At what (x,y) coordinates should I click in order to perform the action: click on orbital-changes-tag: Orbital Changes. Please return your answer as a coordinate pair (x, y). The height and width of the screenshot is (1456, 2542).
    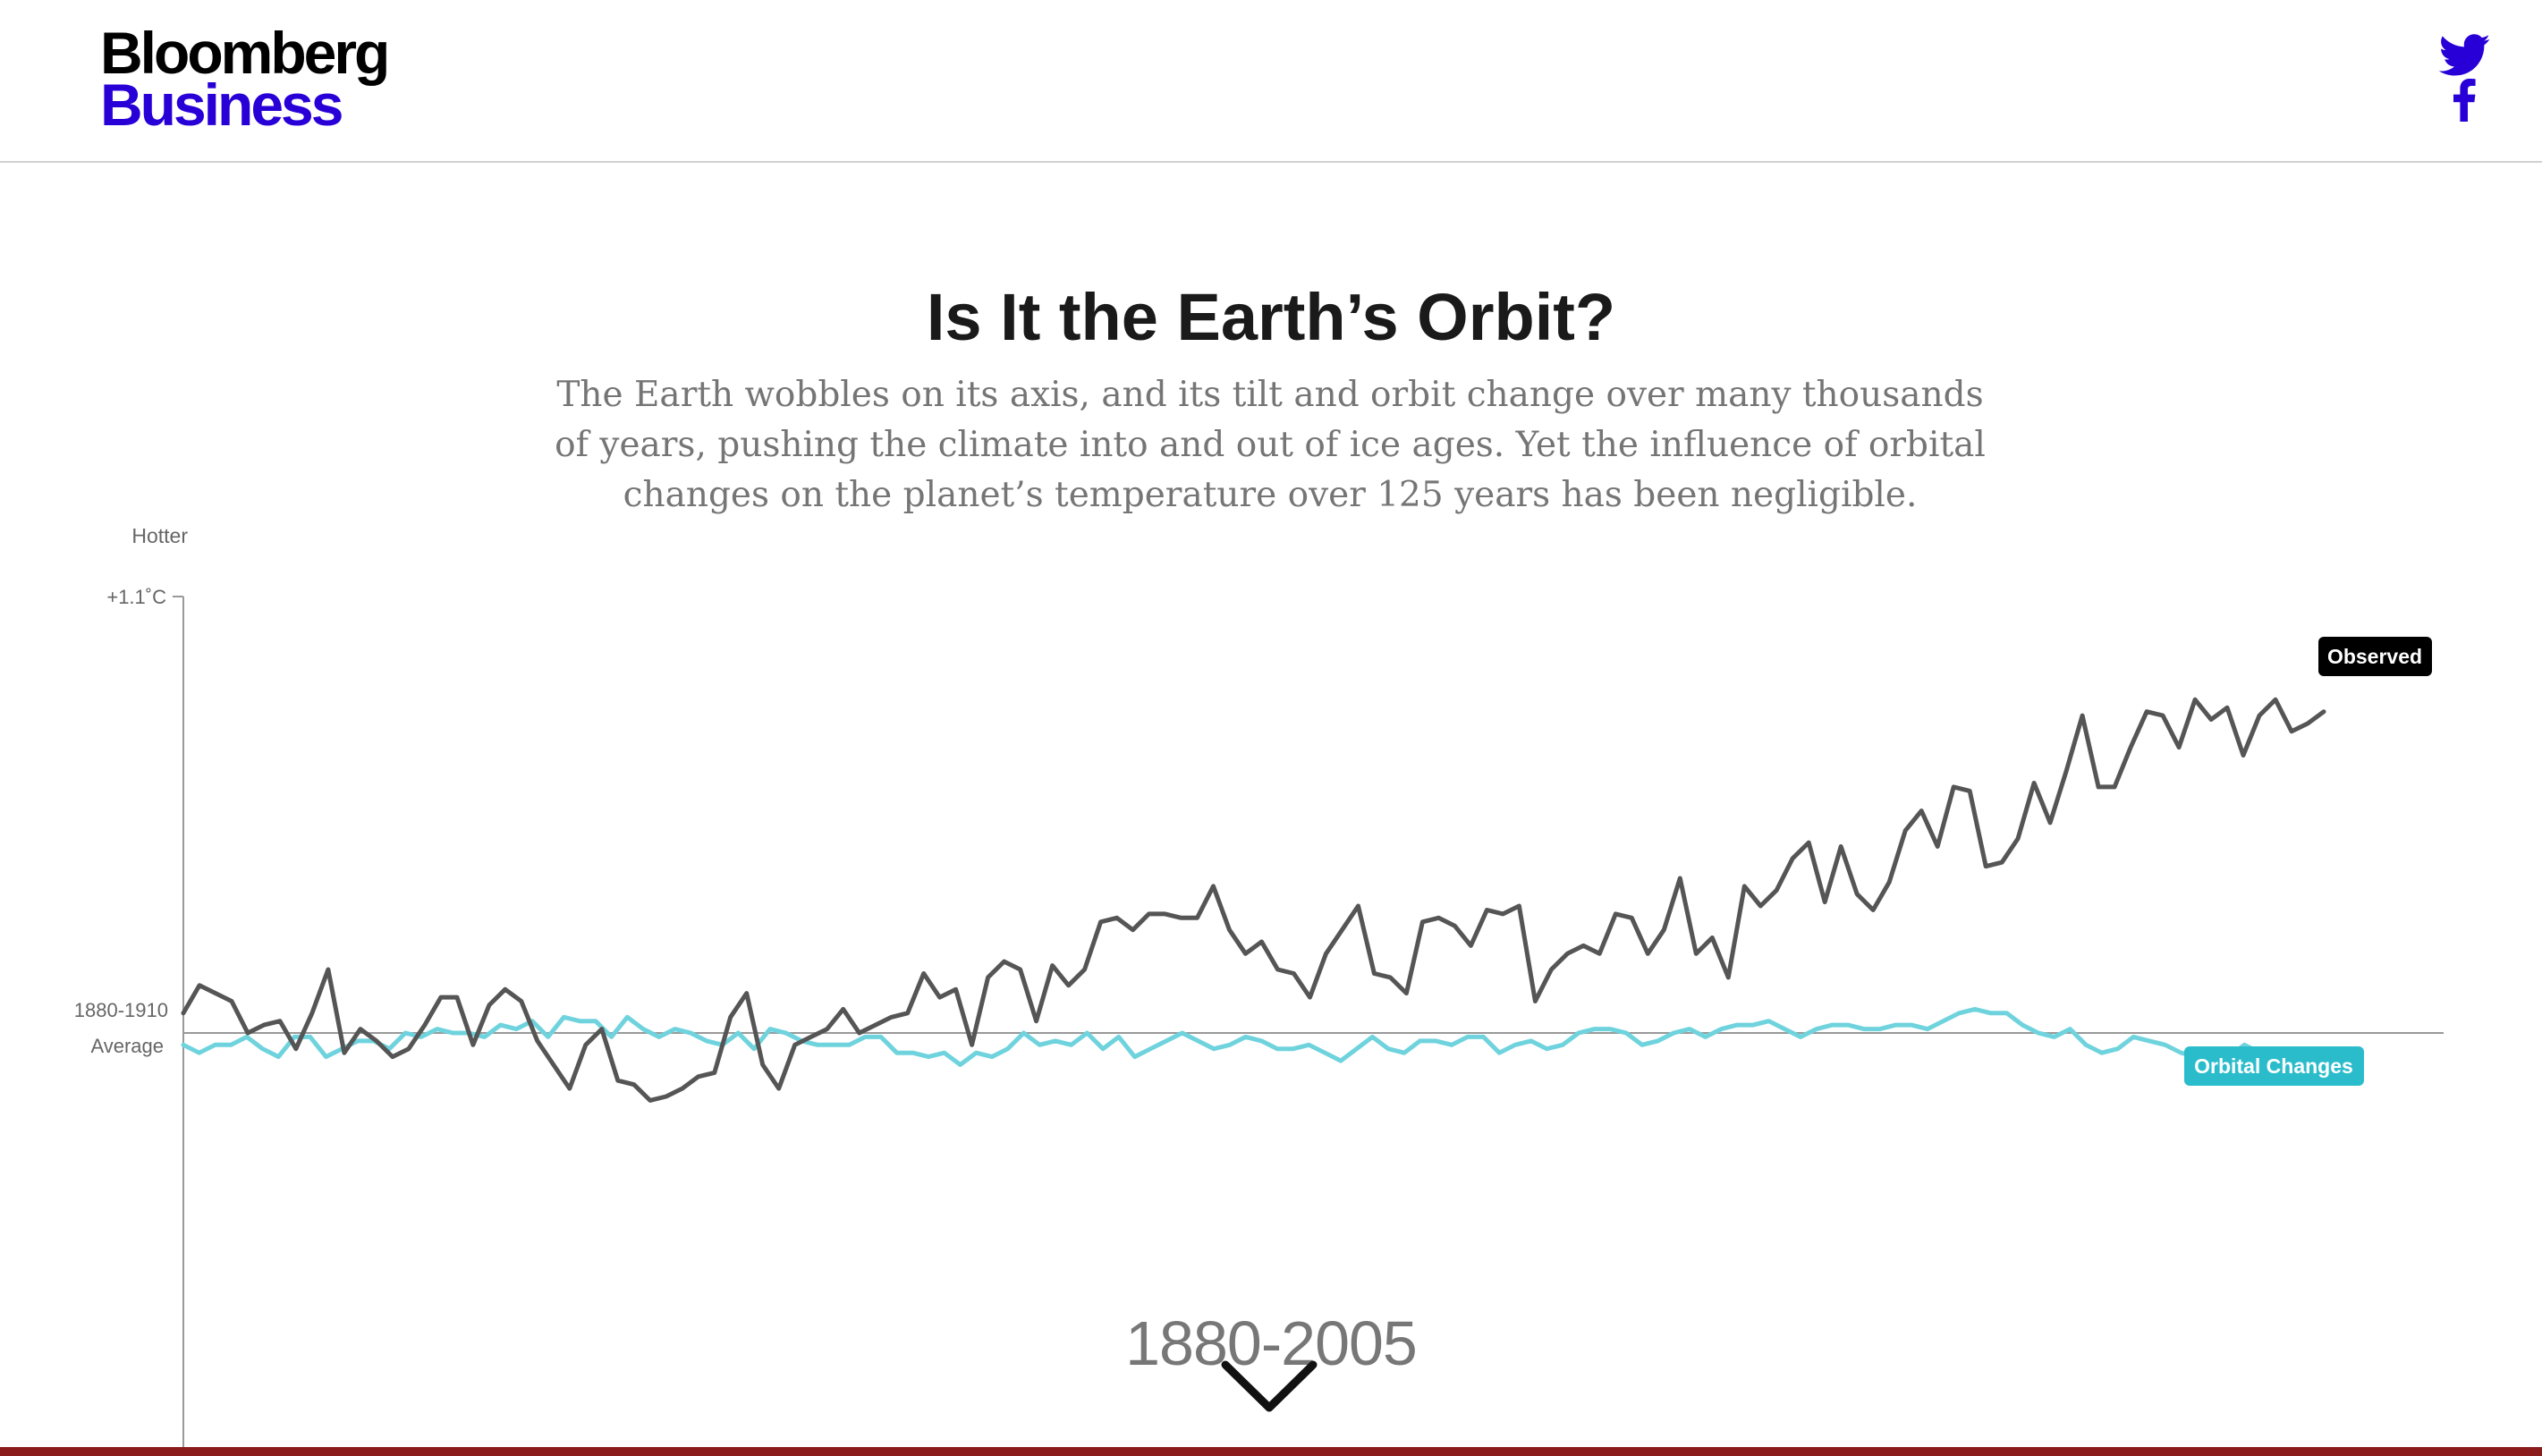
    Looking at the image, I should click on (2274, 1066).